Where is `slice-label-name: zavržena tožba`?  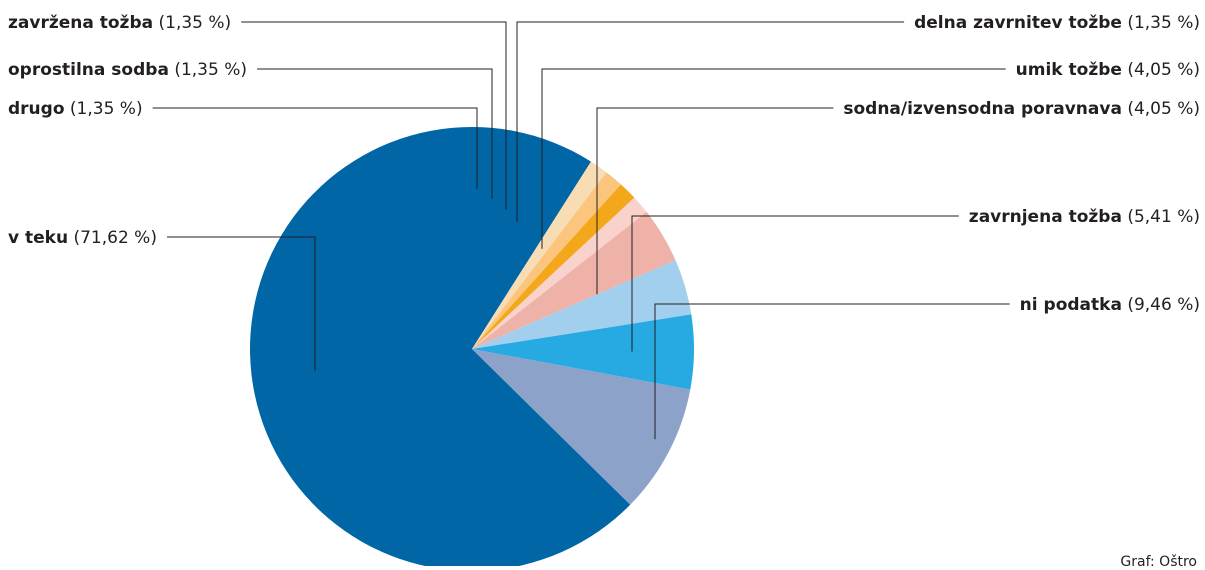
slice-label-name: zavržena tožba is located at coordinates (80, 23).